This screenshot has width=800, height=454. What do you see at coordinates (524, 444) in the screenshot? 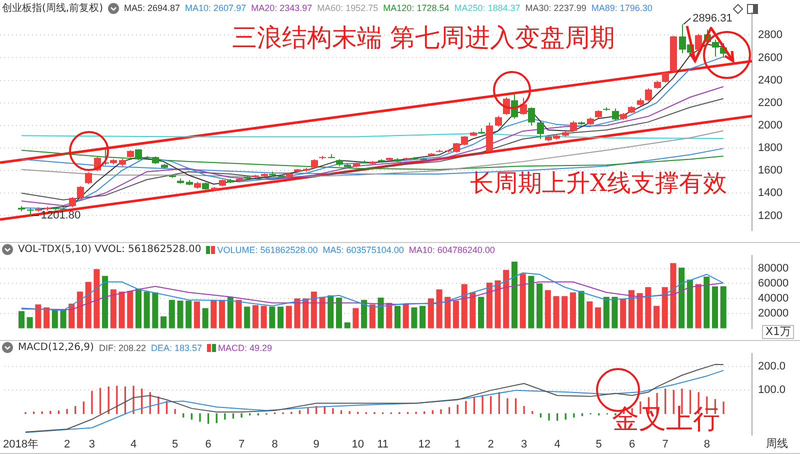
I see `x-tick-label: 3` at bounding box center [524, 444].